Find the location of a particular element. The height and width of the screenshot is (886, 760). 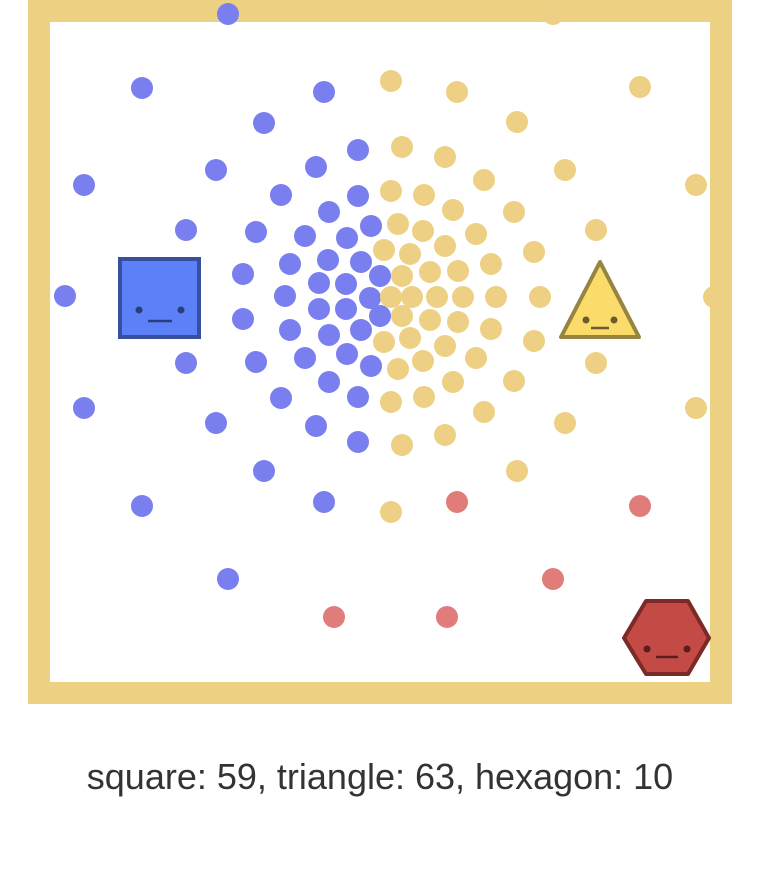

triangle-body is located at coordinates (600, 299).